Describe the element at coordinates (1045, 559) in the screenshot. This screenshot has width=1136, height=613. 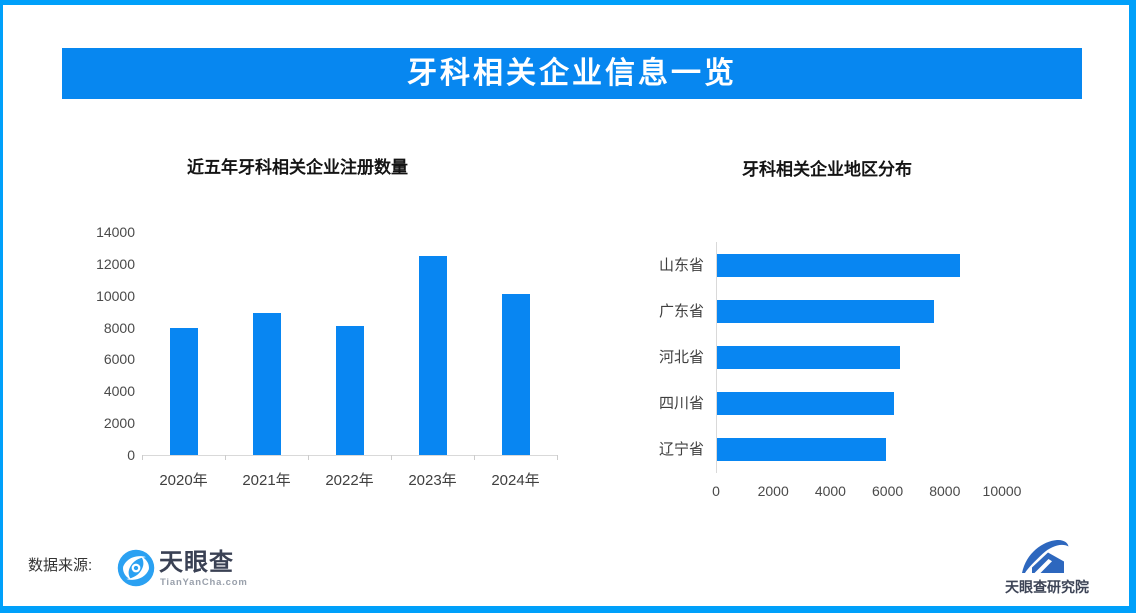
I see `research-institute-icon` at that location.